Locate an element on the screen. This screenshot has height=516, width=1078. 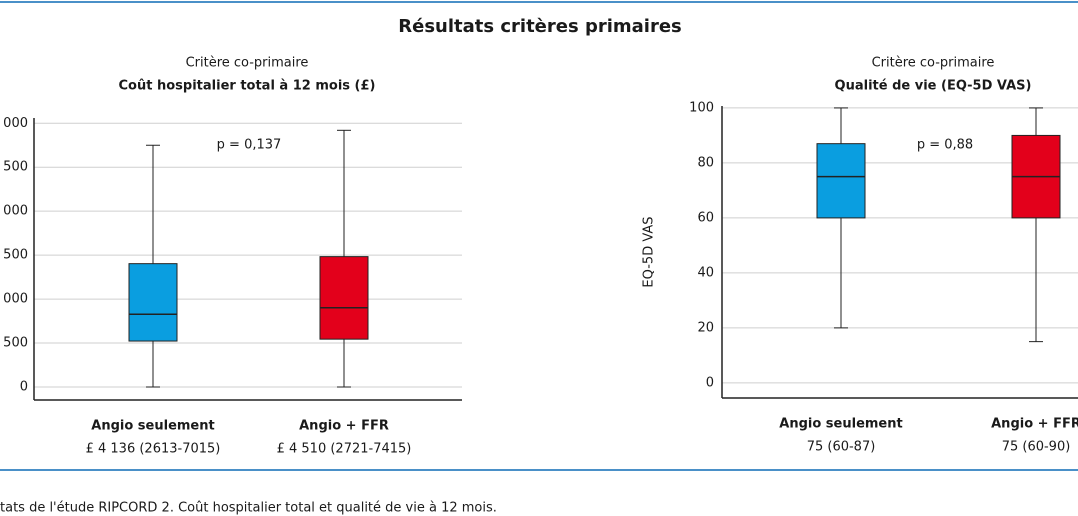
y-tick-label: 40 is located at coordinates (705, 272).